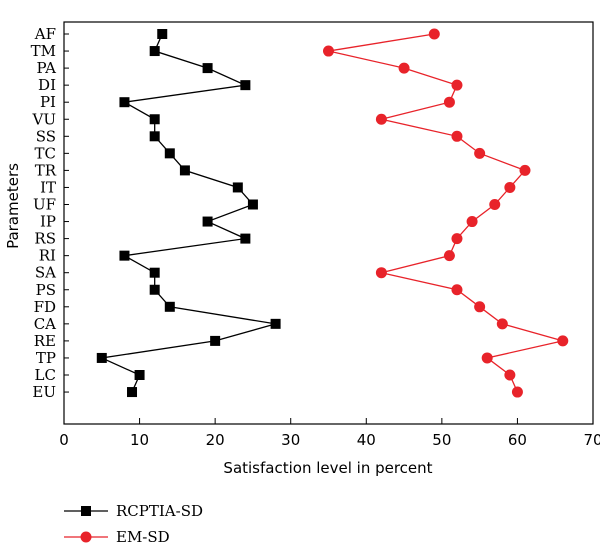 The image size is (600, 552). What do you see at coordinates (381, 119) in the screenshot?
I see `data-point-em-sd-vu` at bounding box center [381, 119].